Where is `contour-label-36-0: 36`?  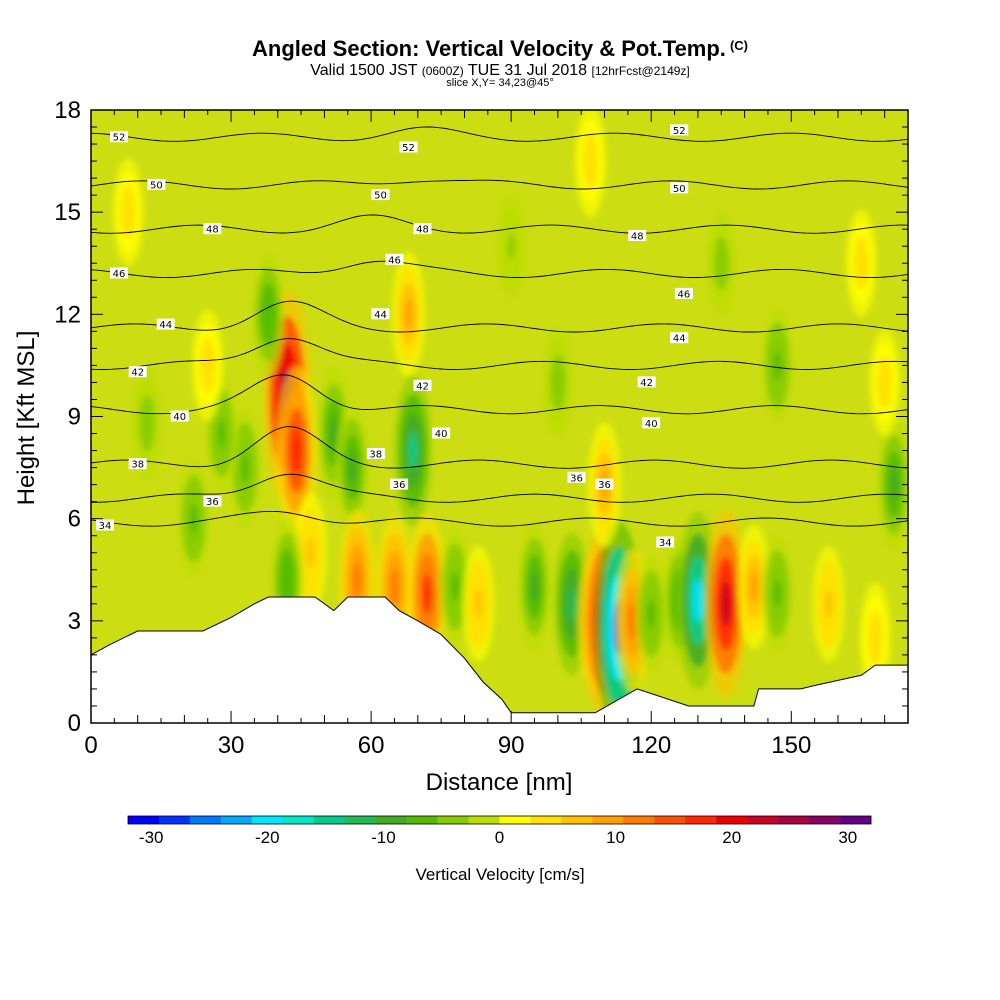
contour-label-36-0: 36 is located at coordinates (212, 502).